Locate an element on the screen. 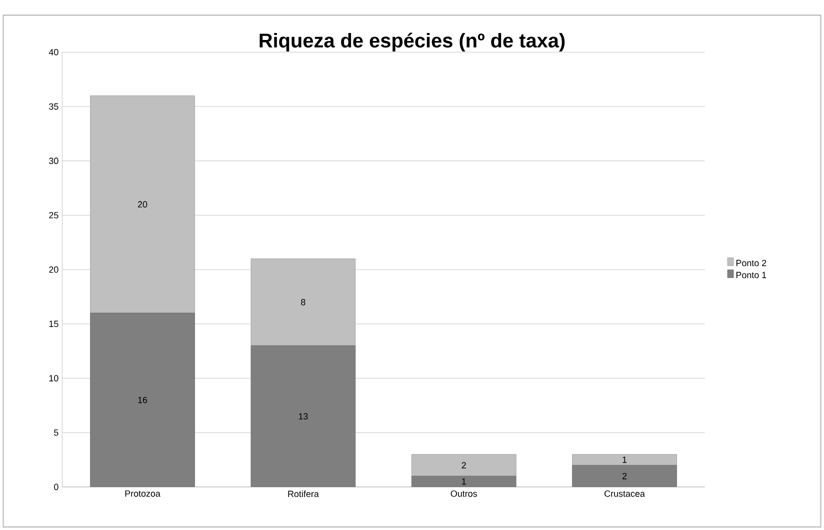 This screenshot has width=824, height=530. x-tick-label: Outros is located at coordinates (463, 493).